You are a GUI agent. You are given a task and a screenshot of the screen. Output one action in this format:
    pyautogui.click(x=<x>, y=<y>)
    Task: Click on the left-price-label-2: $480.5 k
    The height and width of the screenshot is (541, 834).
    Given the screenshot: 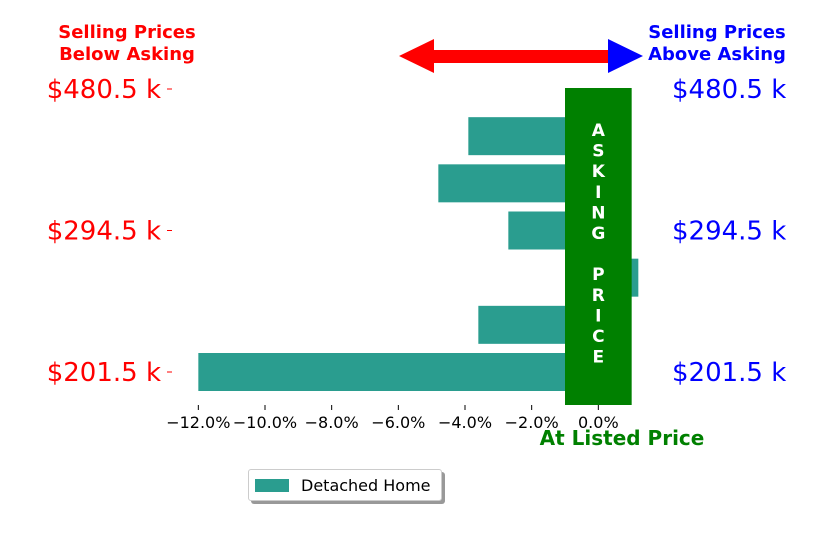 What is the action you would take?
    pyautogui.click(x=104, y=90)
    